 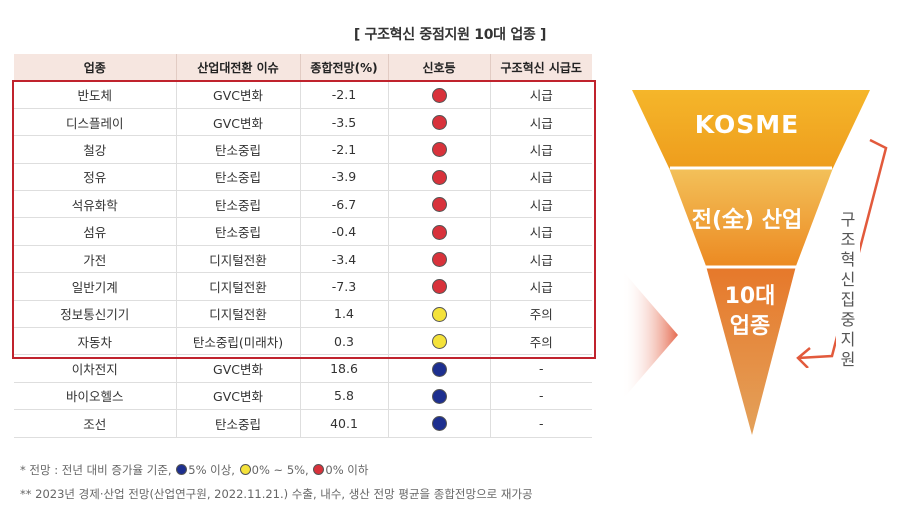 I want to click on side-caption-1: 구조, so click(x=848, y=229).